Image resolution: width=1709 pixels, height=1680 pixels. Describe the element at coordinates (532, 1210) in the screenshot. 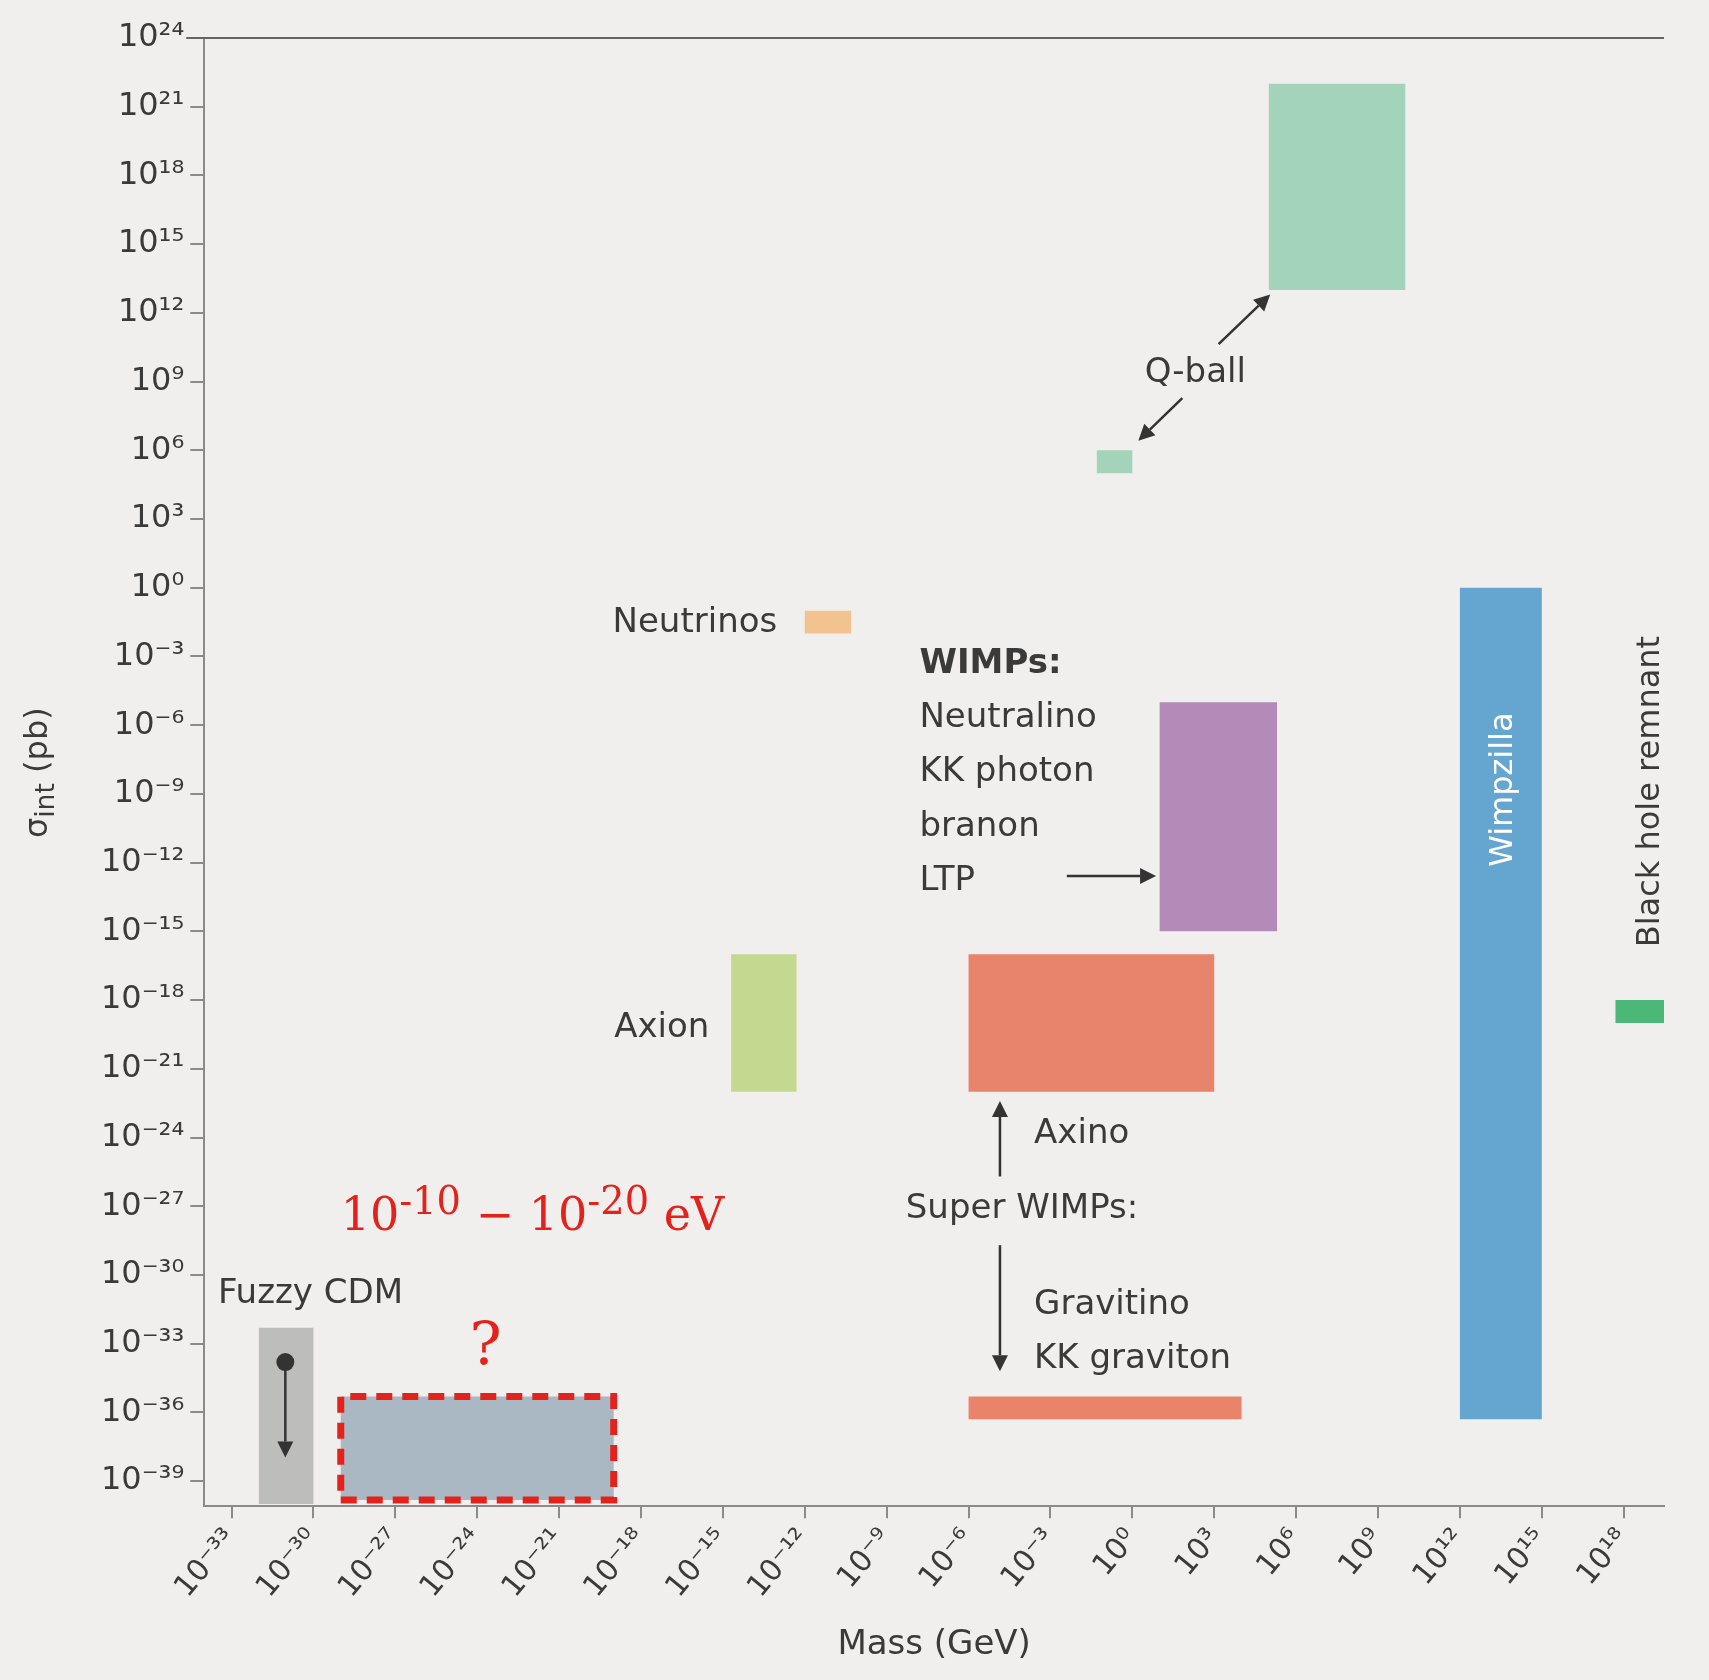

I see `annotation: 10$^{-10}$ − 10$^{-20}$ eV` at that location.